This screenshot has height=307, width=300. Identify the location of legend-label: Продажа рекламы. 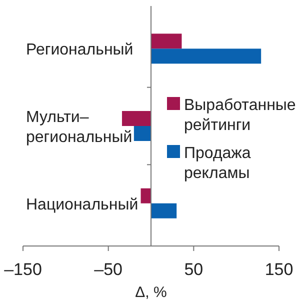
(217, 163).